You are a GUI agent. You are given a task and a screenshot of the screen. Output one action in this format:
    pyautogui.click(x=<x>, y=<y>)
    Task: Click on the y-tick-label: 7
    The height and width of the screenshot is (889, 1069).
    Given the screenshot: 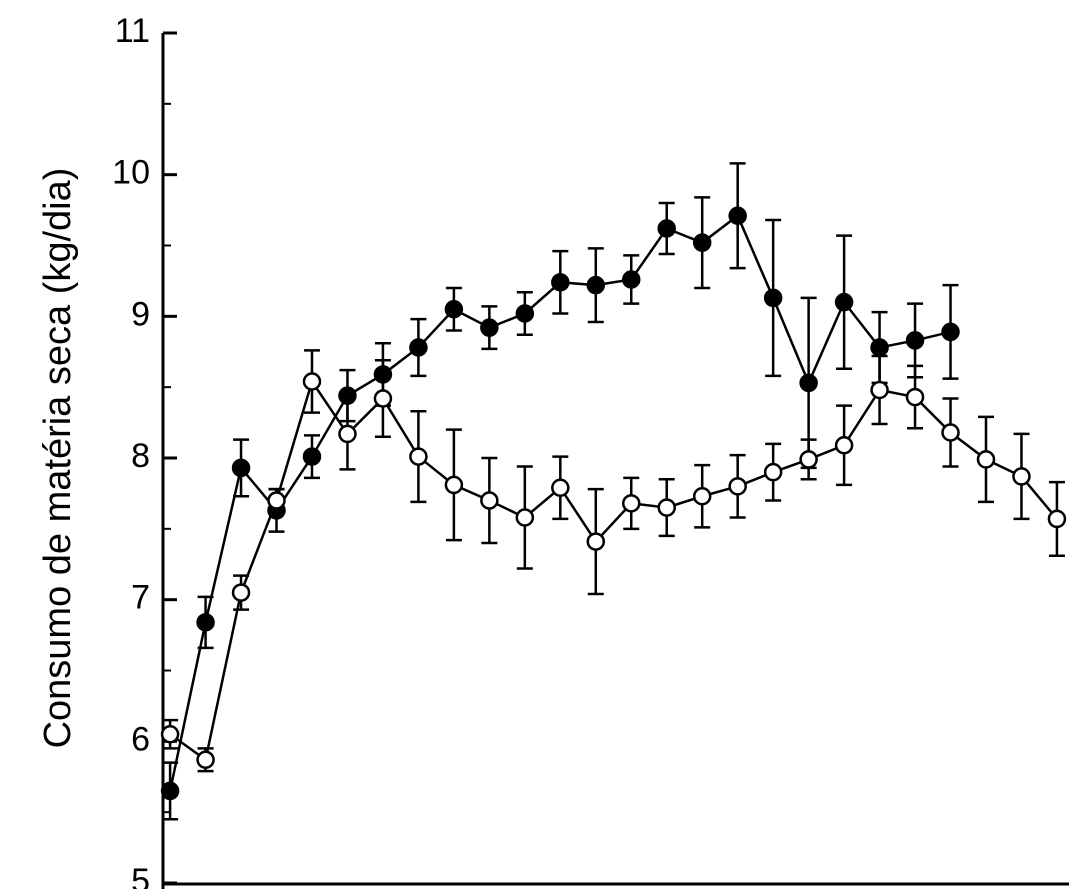 What is the action you would take?
    pyautogui.click(x=140, y=598)
    